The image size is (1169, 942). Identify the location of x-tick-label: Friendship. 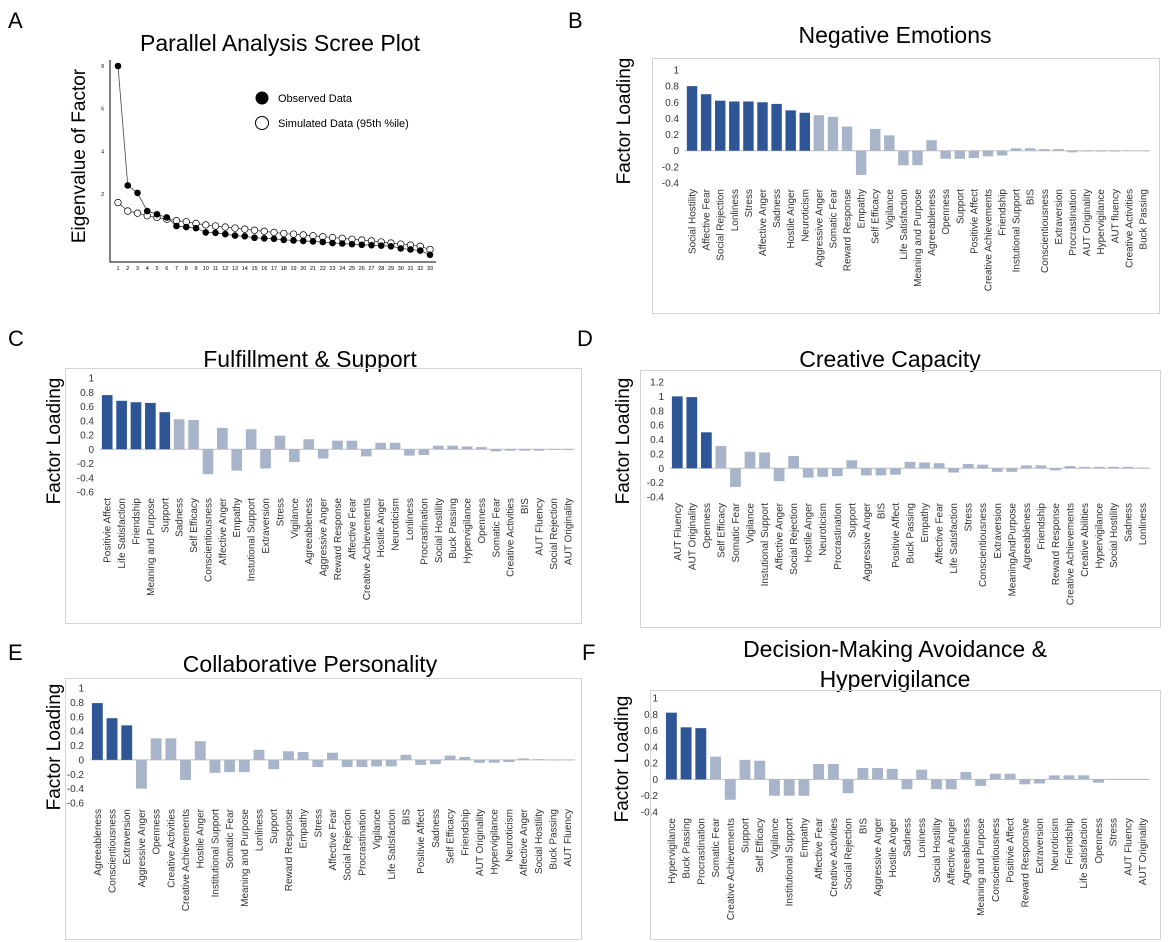
(465, 832).